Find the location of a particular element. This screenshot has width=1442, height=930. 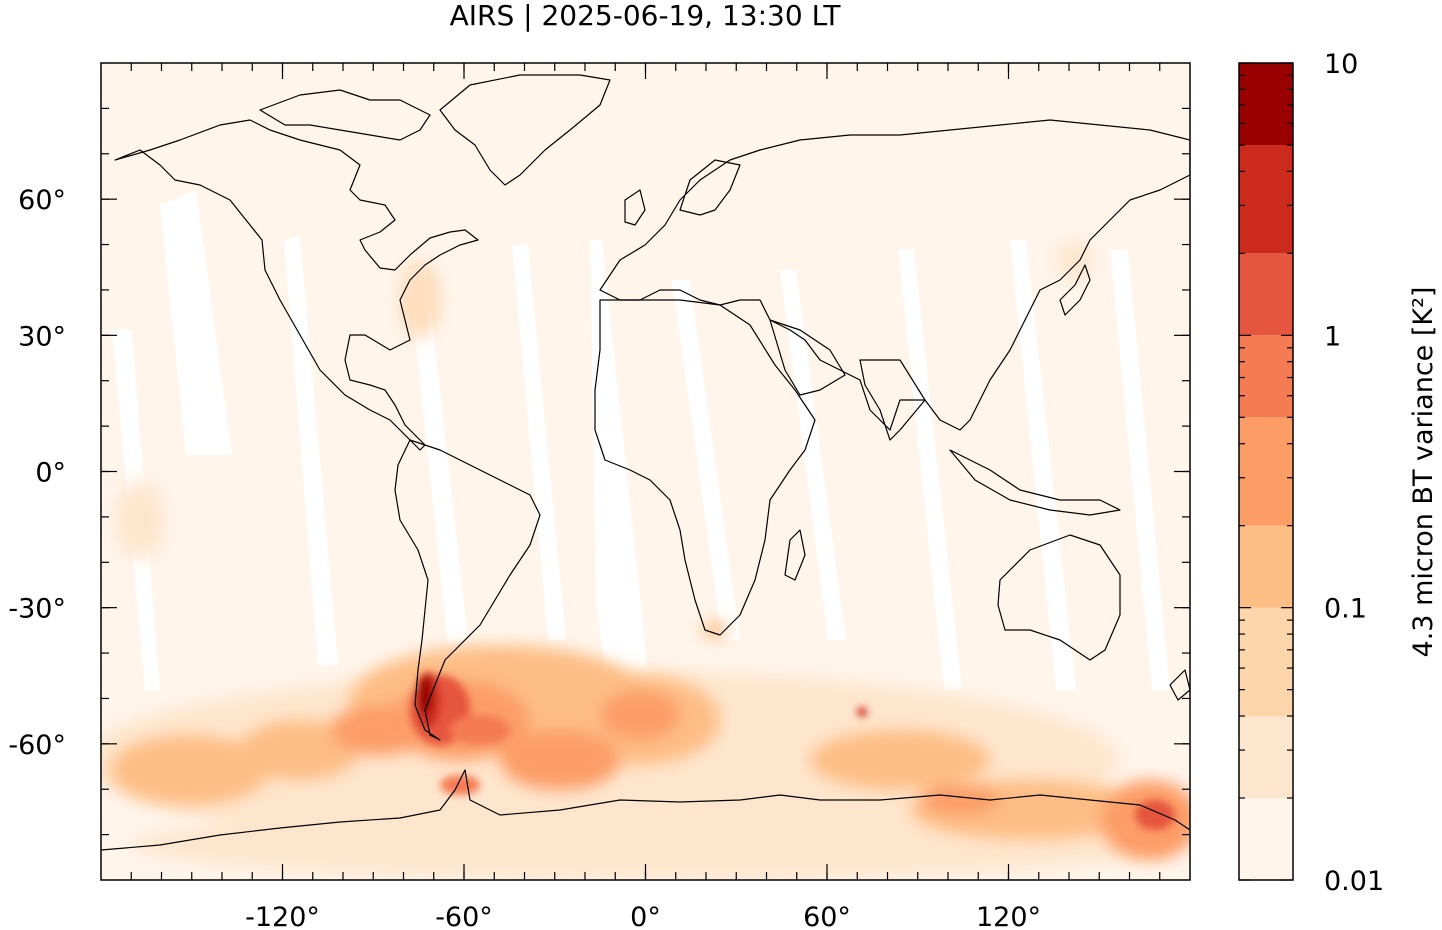

x-tick-label: 0° is located at coordinates (645, 916).